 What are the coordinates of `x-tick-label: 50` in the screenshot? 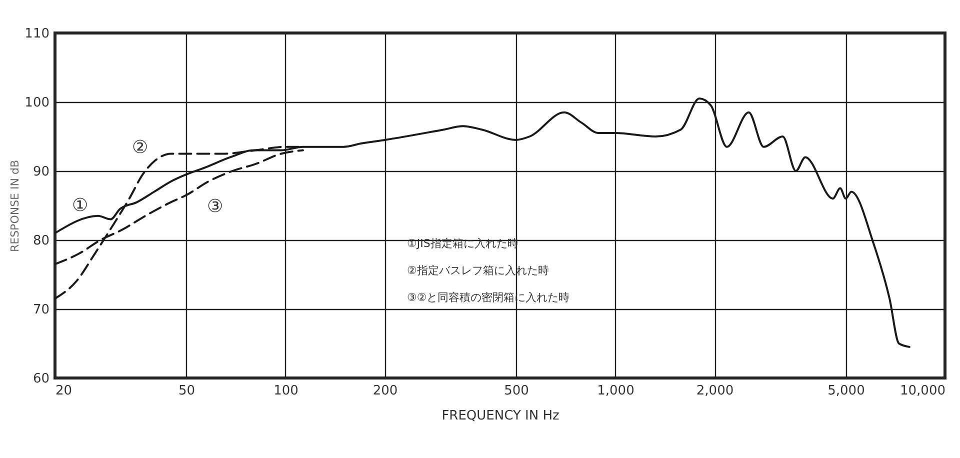 It's located at (186, 391).